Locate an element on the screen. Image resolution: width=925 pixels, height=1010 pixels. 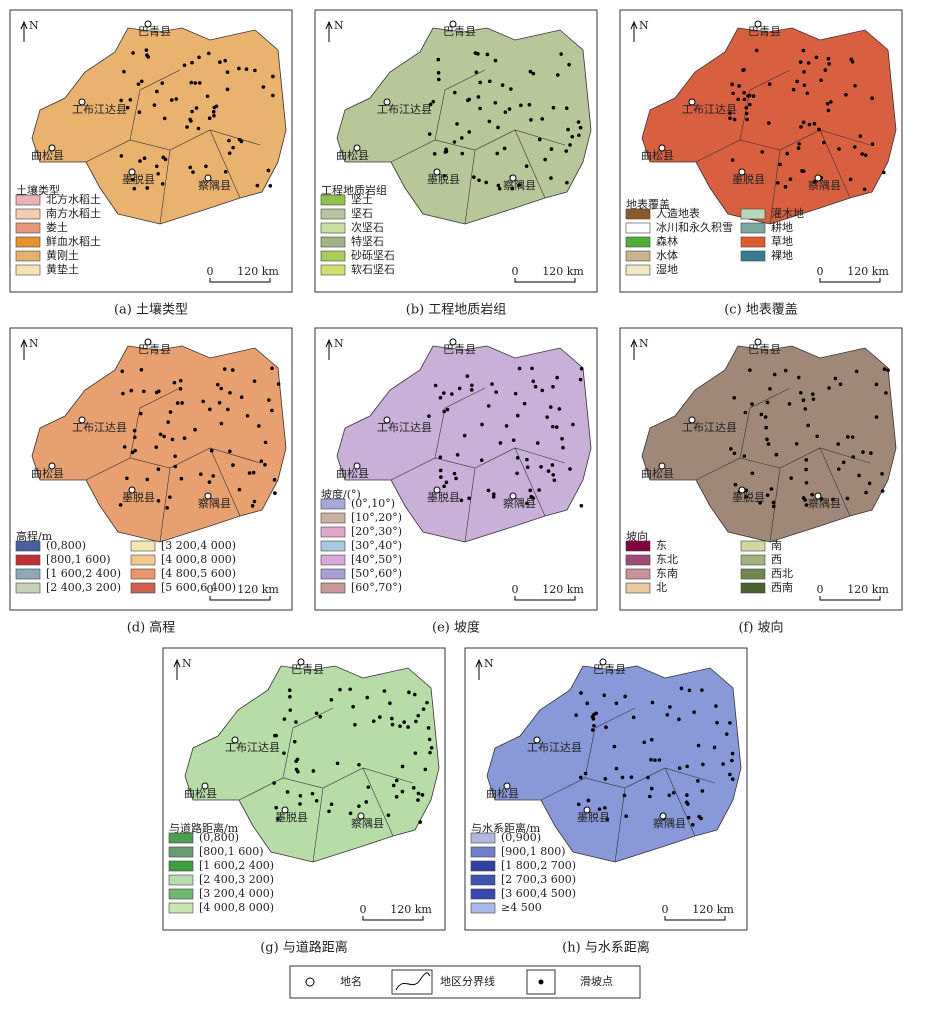
legend-label: 灌木地 is located at coordinates (787, 213).